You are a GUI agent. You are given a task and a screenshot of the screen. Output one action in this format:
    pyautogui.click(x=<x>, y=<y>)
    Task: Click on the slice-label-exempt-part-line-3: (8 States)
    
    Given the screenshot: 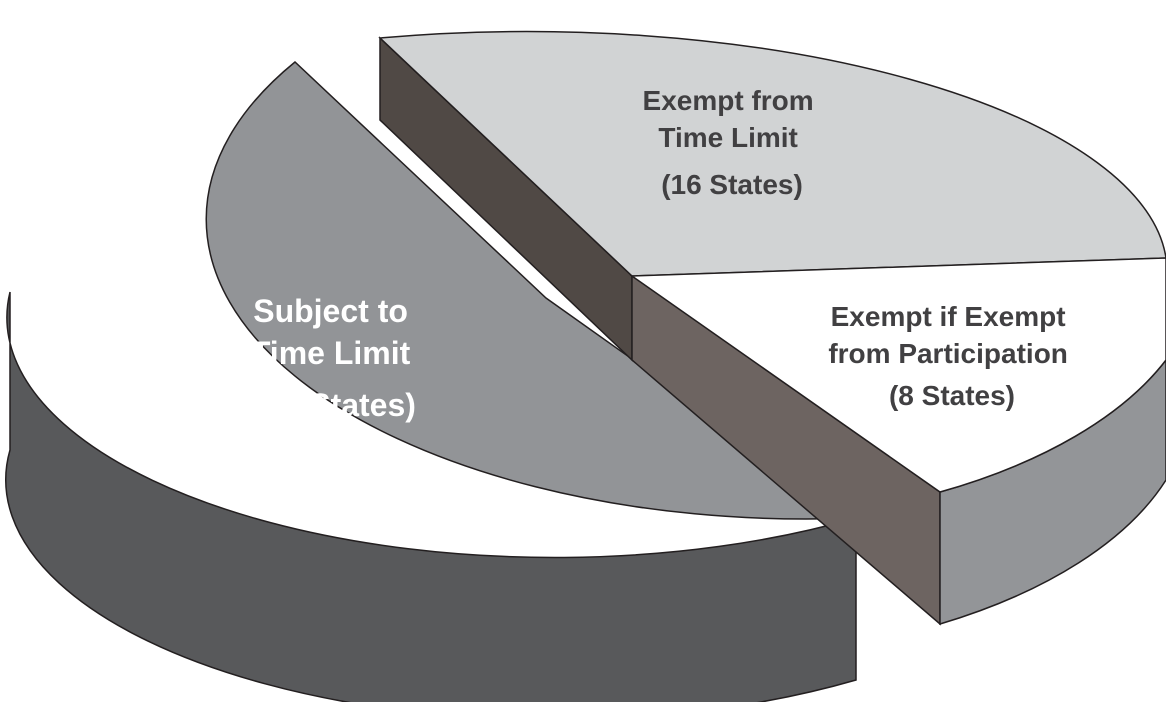 What is the action you would take?
    pyautogui.click(x=952, y=395)
    